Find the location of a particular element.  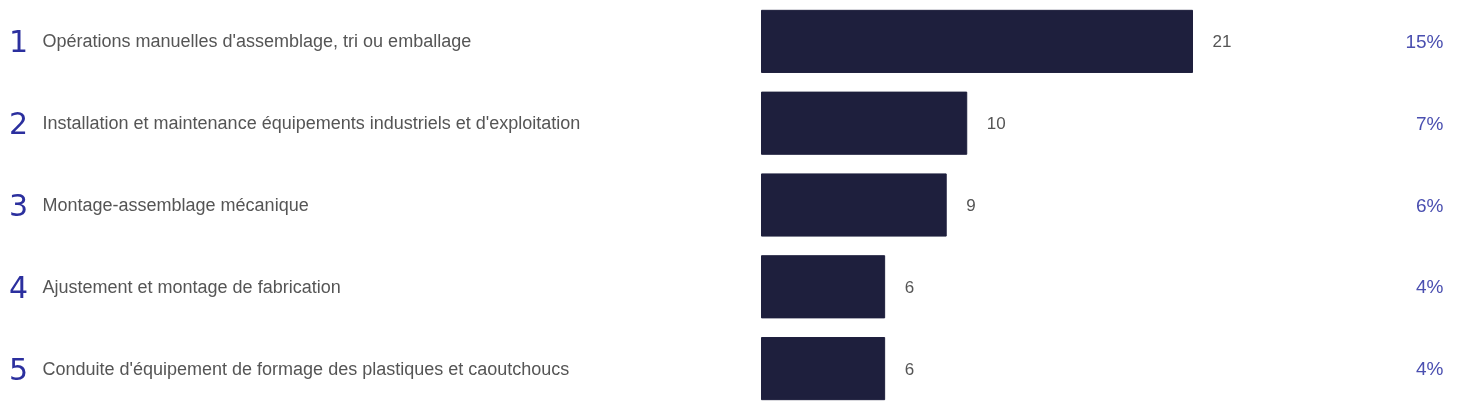

text: 7% is located at coordinates (1430, 123).